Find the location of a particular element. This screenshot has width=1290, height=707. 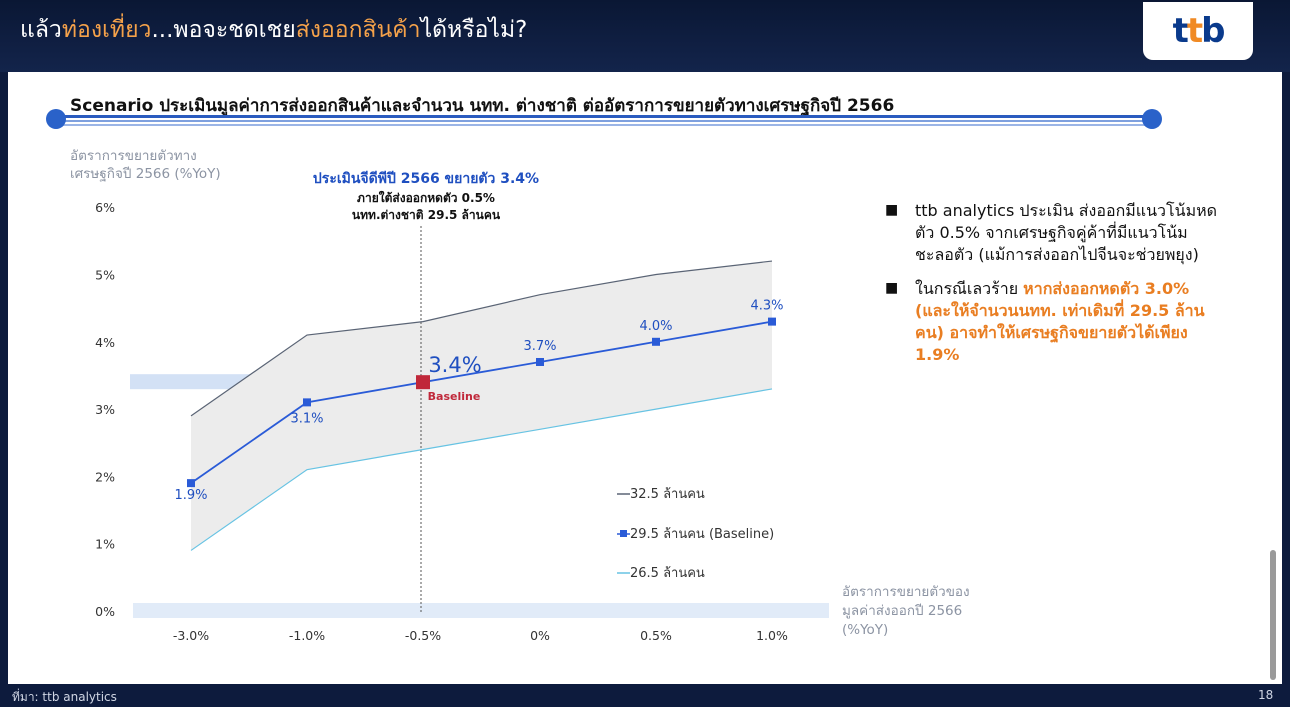

series-line-baseline is located at coordinates (481, 402).